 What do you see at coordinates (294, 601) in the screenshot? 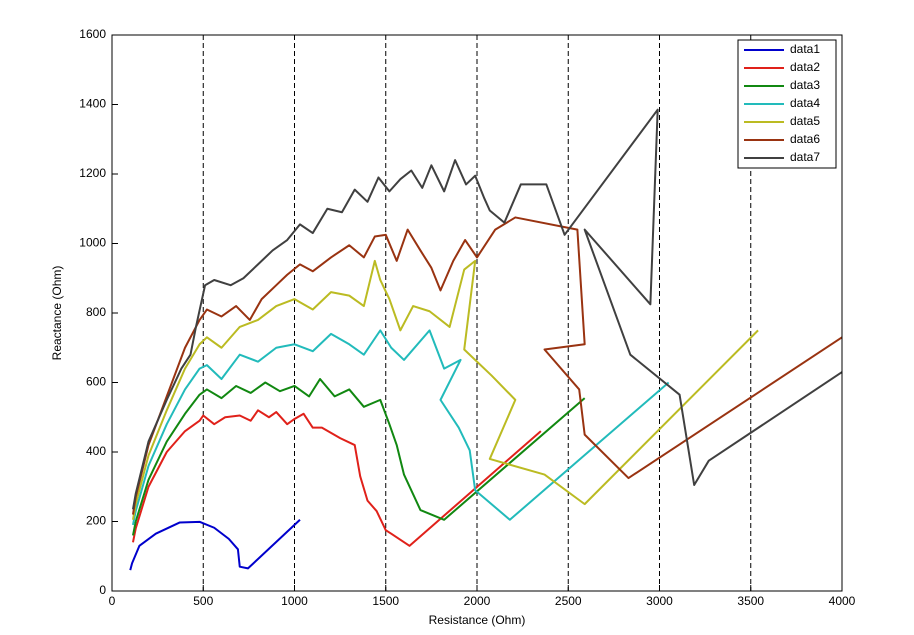
I see `x-tick-label: 1000` at bounding box center [294, 601].